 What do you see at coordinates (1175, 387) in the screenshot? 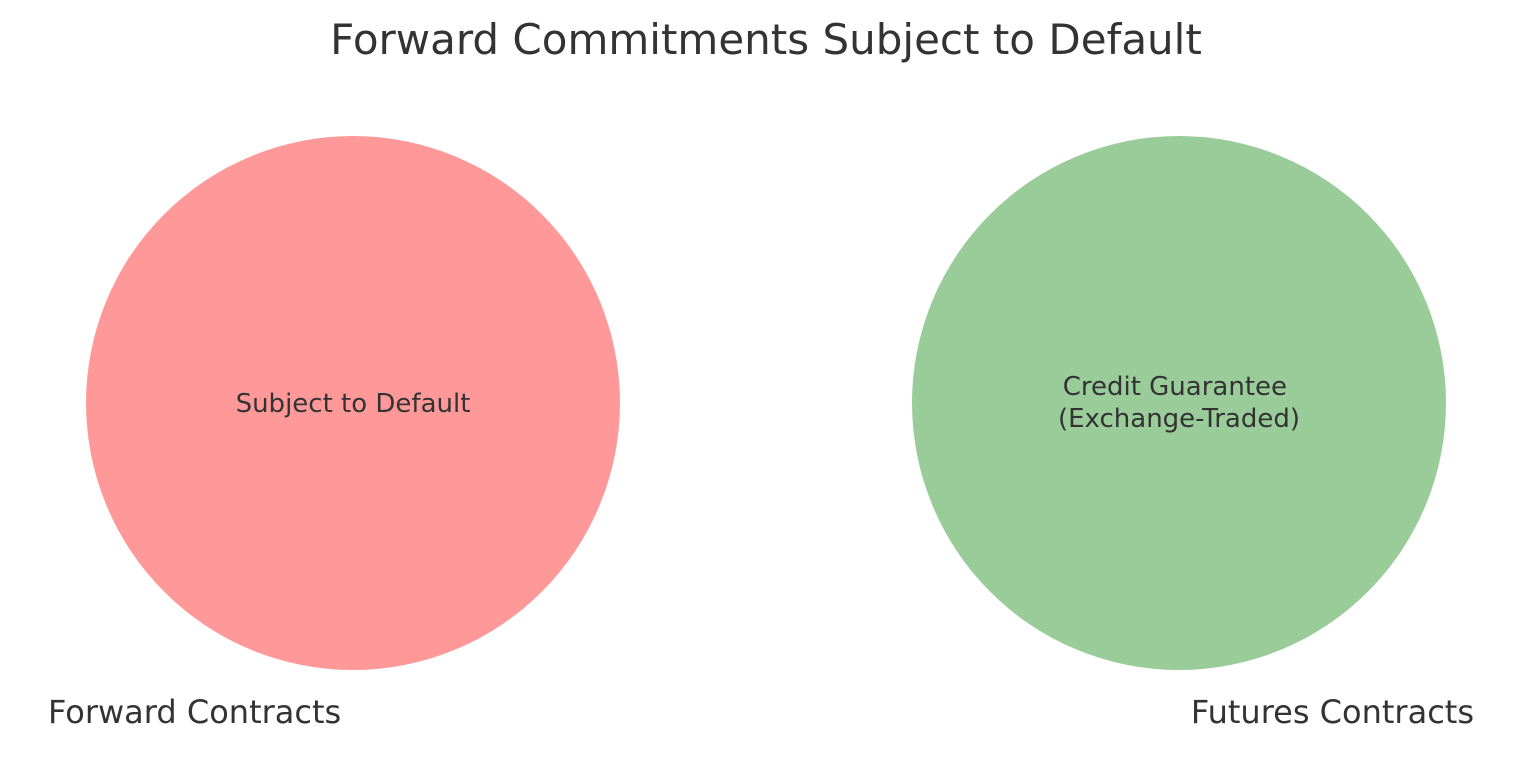
I see `inner-label-line: Credit Guarantee` at bounding box center [1175, 387].